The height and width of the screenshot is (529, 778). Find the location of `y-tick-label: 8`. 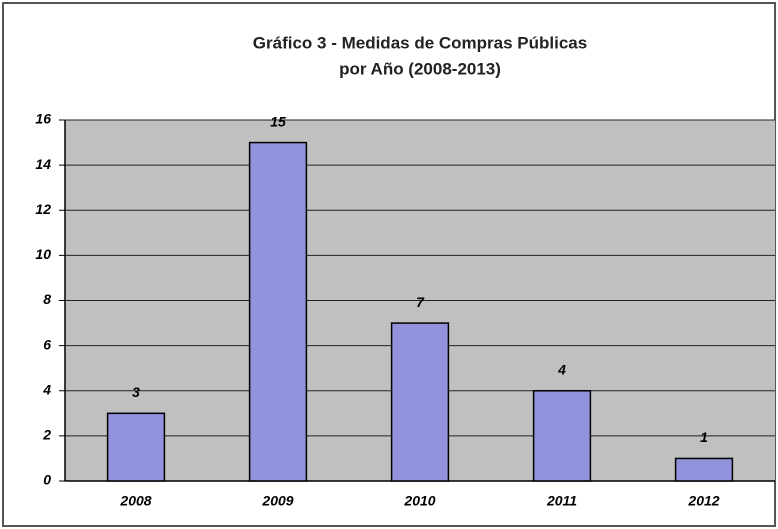

y-tick-label: 8 is located at coordinates (47, 299).